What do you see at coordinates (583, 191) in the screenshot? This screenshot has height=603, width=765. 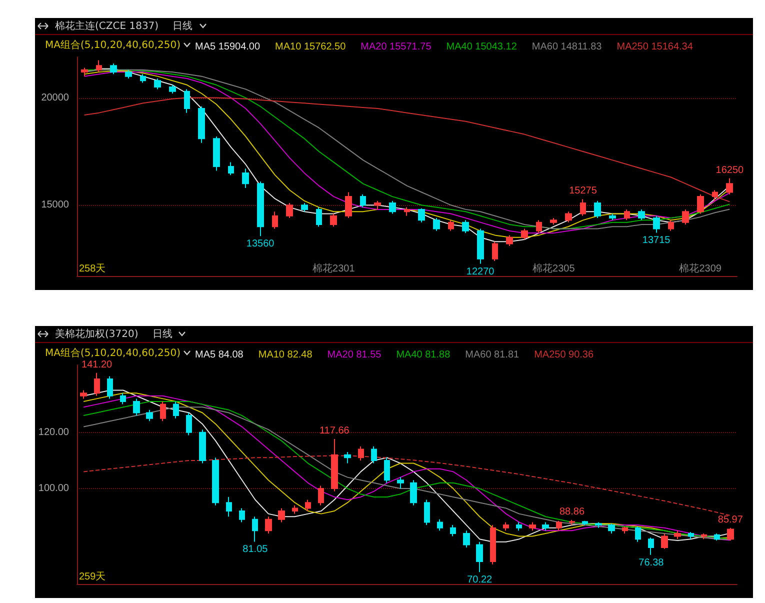 I see `annotation: 15275` at bounding box center [583, 191].